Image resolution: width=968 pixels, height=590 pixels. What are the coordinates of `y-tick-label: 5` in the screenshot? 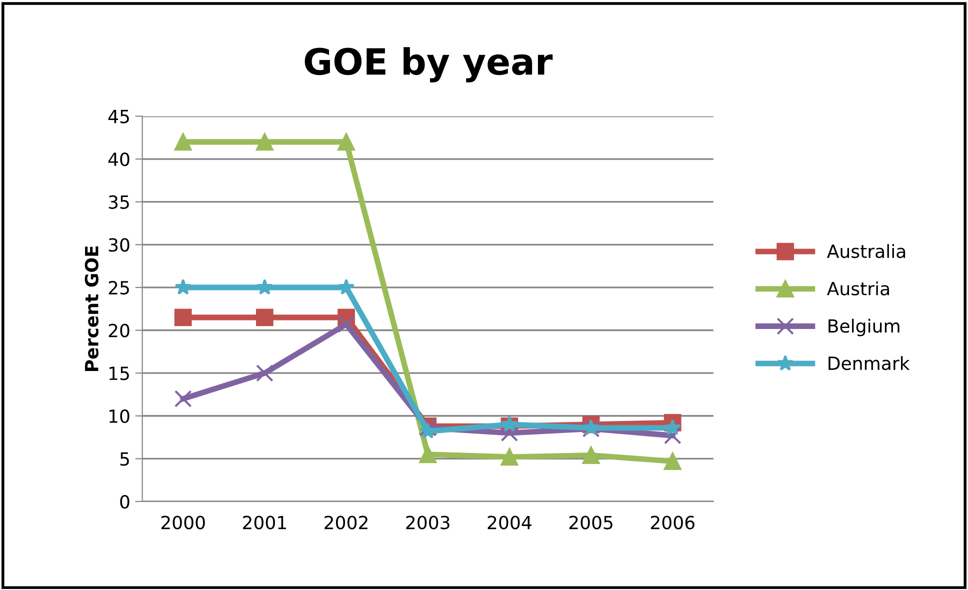 It's located at (124, 459).